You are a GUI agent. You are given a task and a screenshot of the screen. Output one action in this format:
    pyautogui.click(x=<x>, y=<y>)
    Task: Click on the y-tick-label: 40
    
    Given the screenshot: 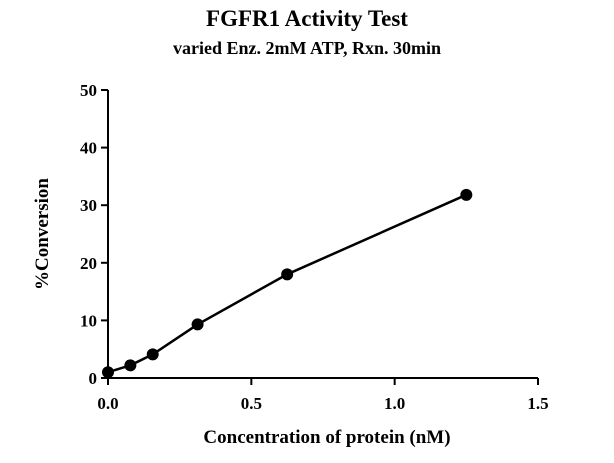 What is the action you would take?
    pyautogui.click(x=88, y=148)
    